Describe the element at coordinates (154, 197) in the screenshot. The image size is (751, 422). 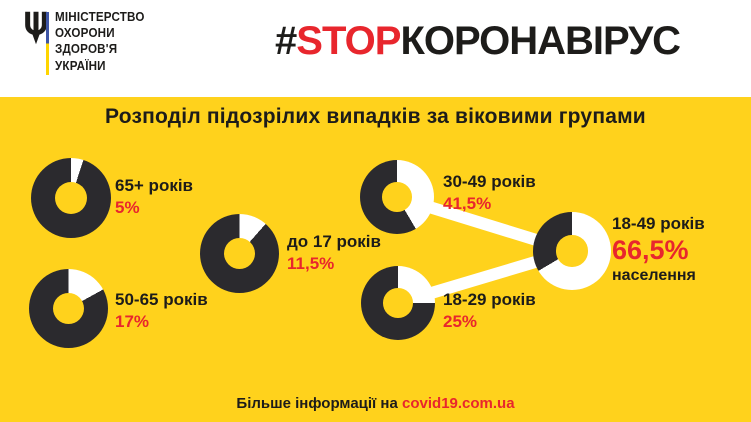
I see `label-group-65plus: 65+ років 5%` at that location.